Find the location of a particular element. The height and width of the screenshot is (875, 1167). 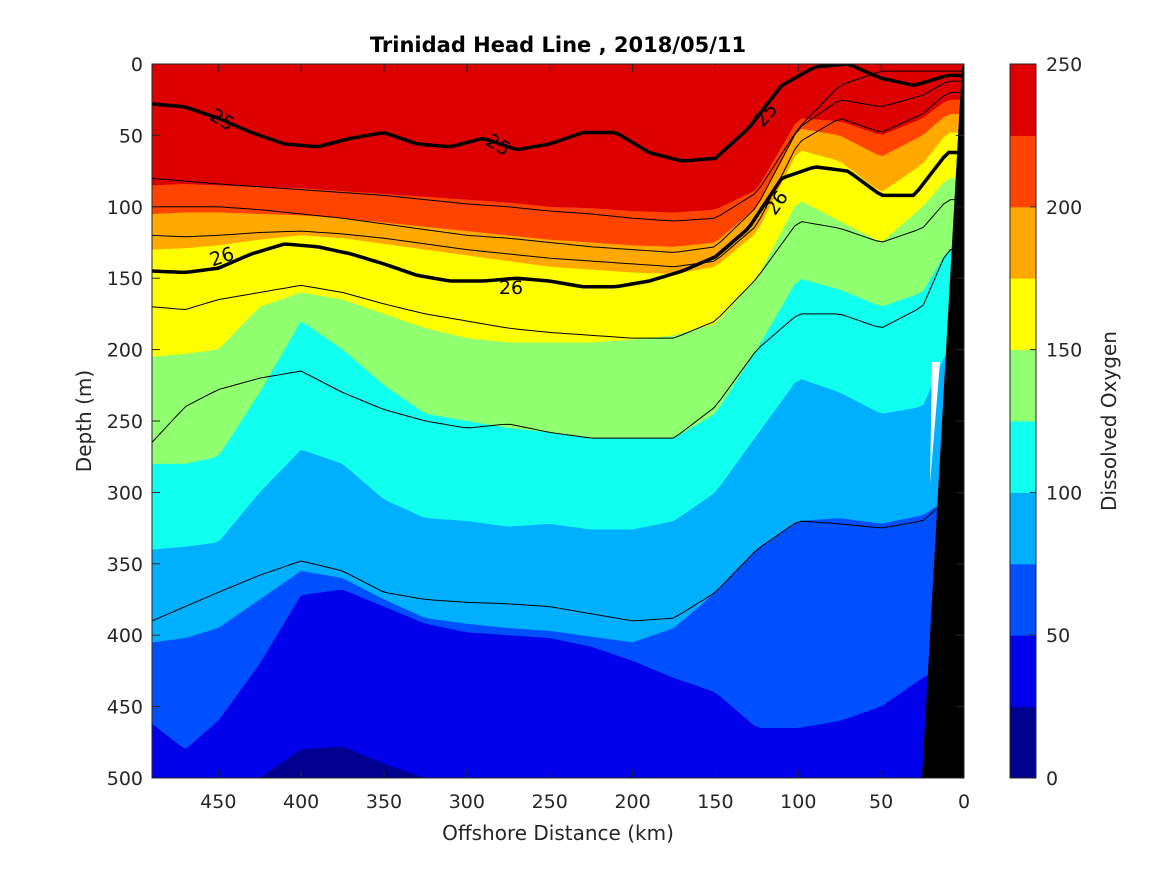

y-axis-label: Depth (m) is located at coordinates (84, 421).